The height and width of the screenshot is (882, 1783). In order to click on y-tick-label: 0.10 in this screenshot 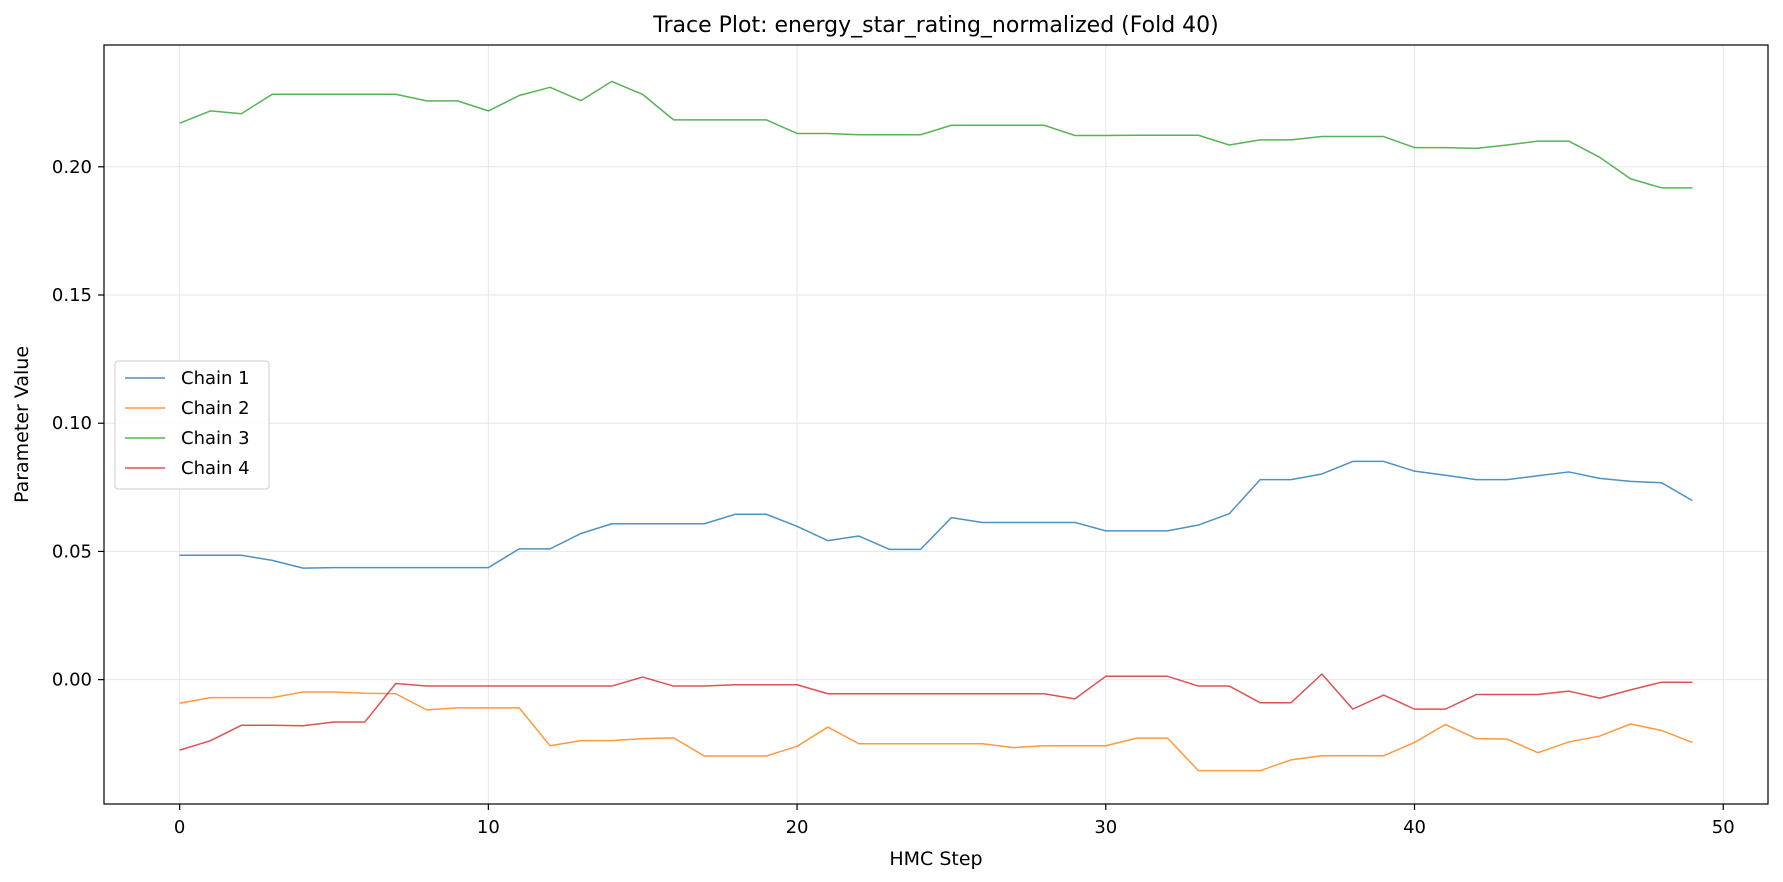, I will do `click(72, 423)`.